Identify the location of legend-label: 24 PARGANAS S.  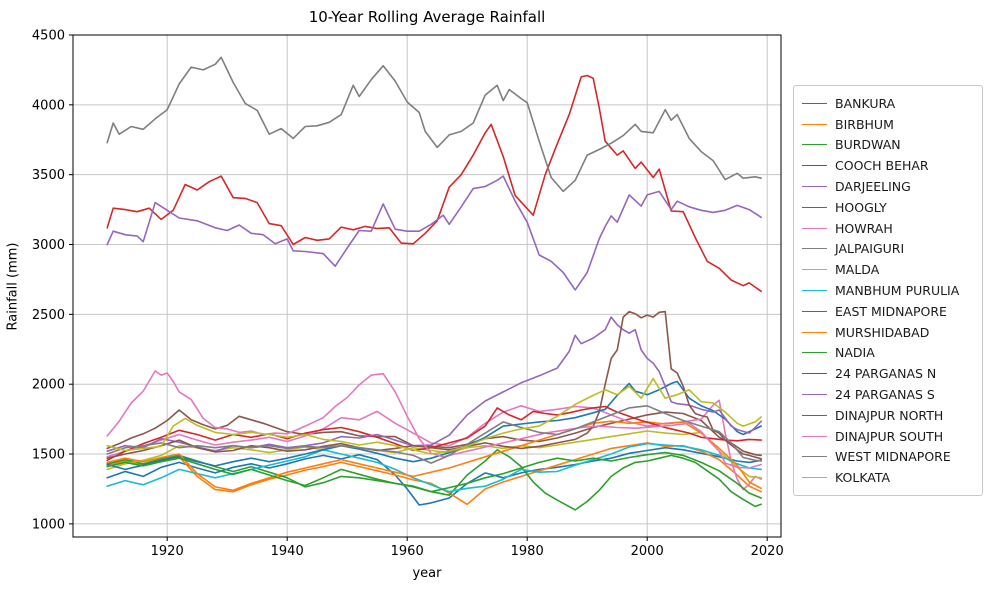
(885, 395).